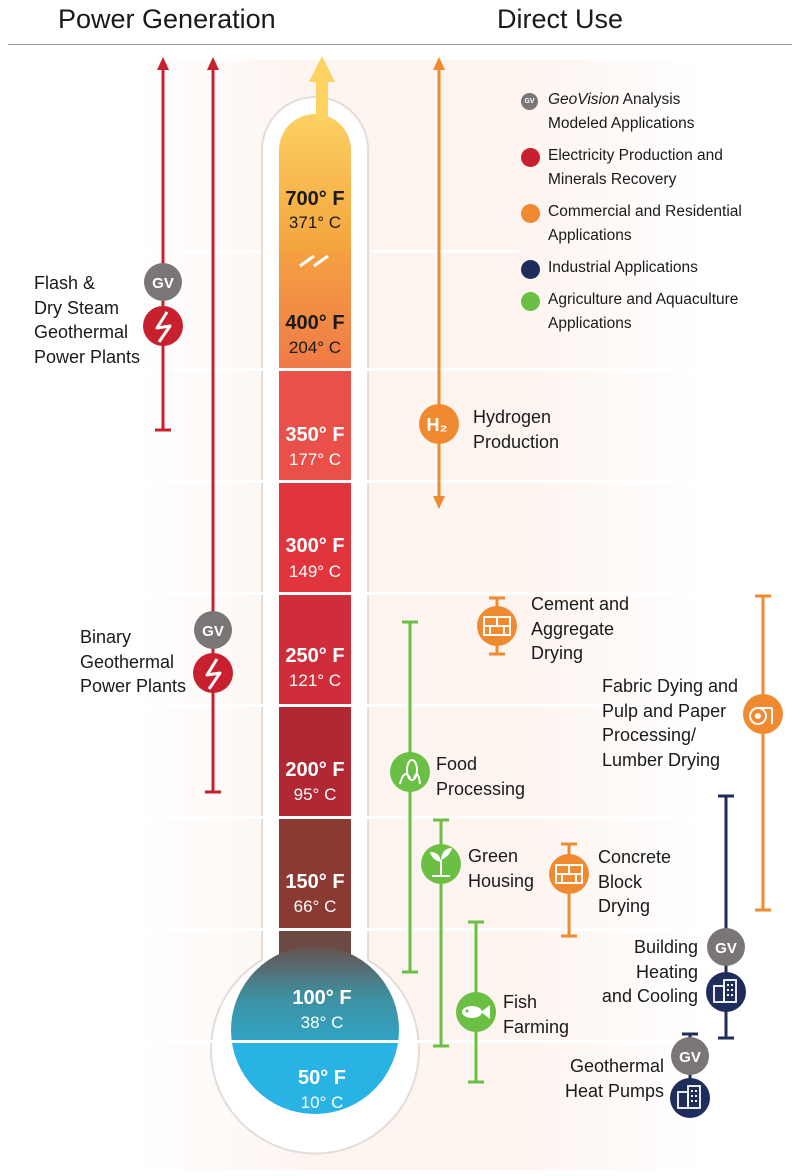 This screenshot has height=1176, width=800. I want to click on fabric-range-bar, so click(763, 753).